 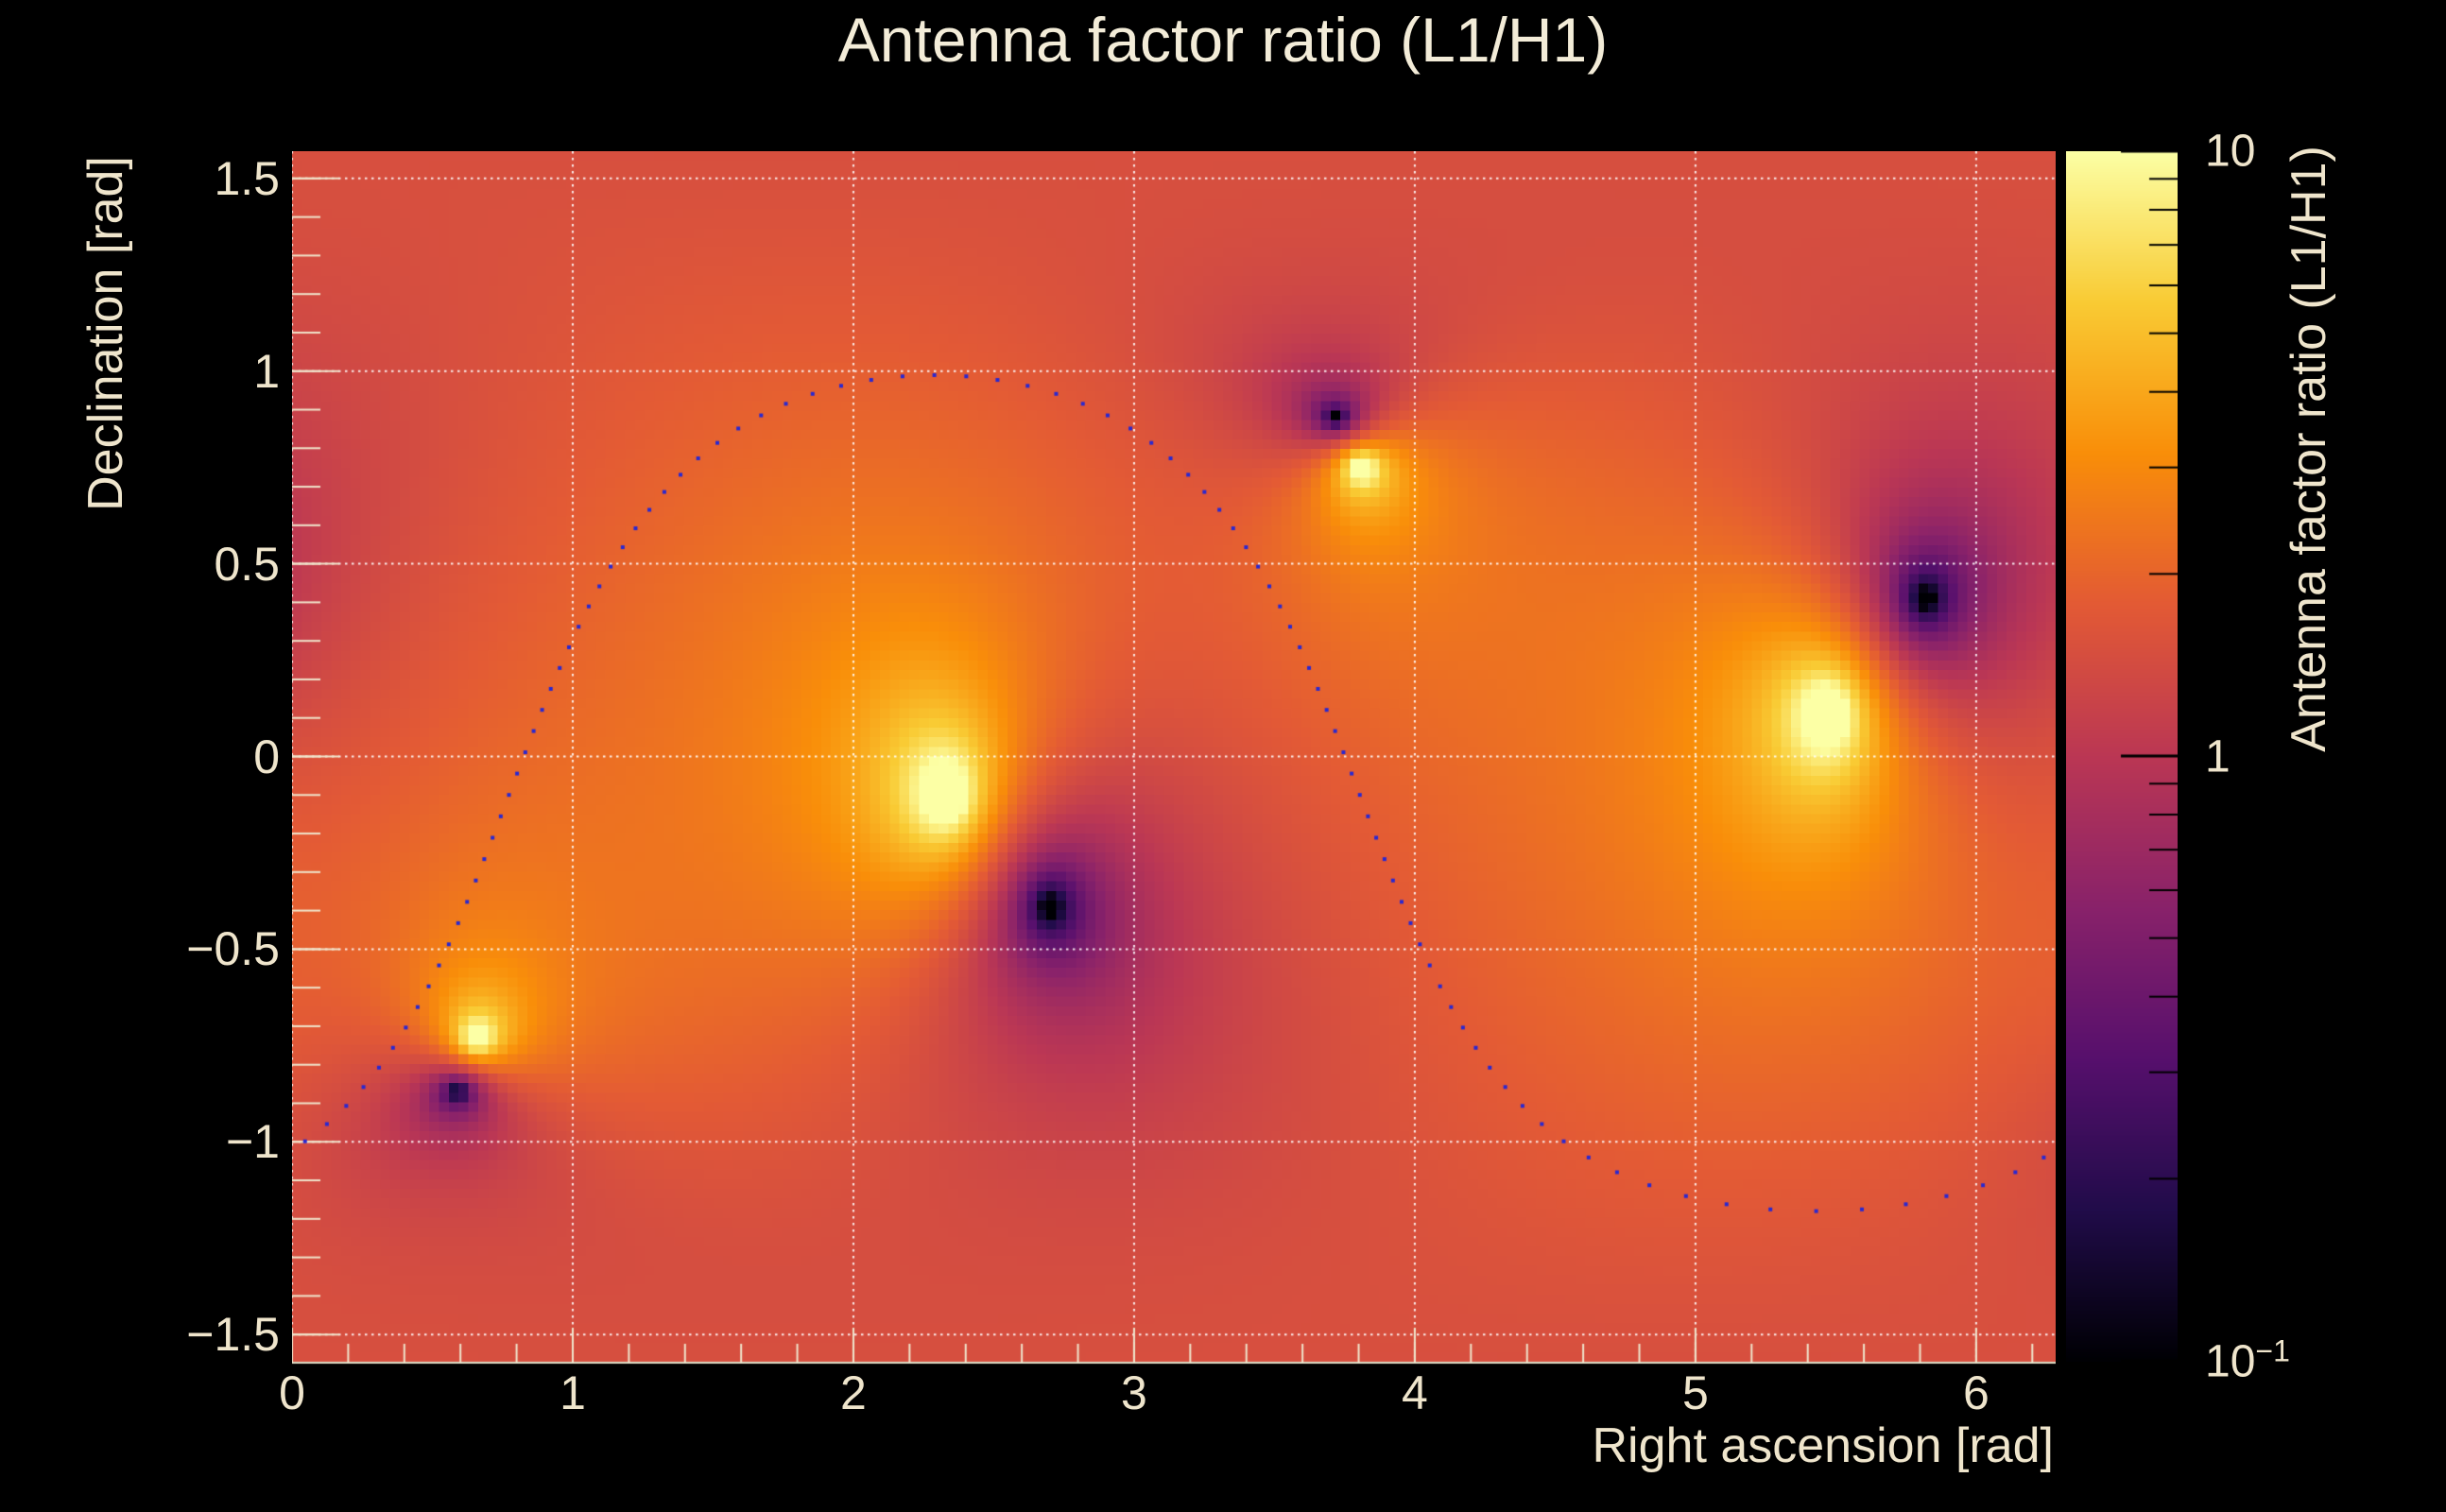 What do you see at coordinates (247, 564) in the screenshot?
I see `y-tick-label-2: 0.5` at bounding box center [247, 564].